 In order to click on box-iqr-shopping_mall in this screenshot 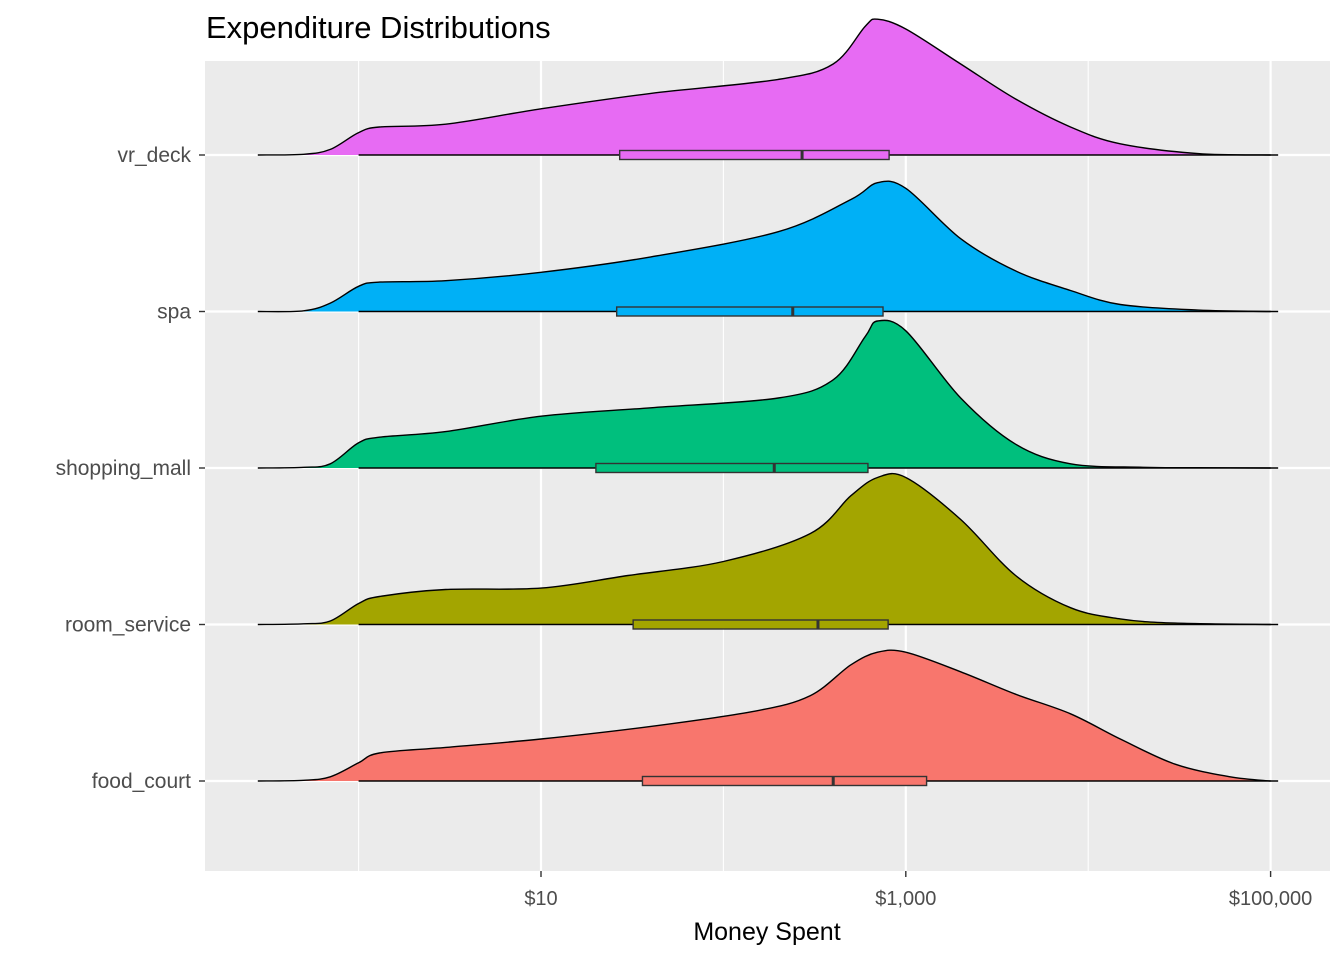, I will do `click(732, 468)`.